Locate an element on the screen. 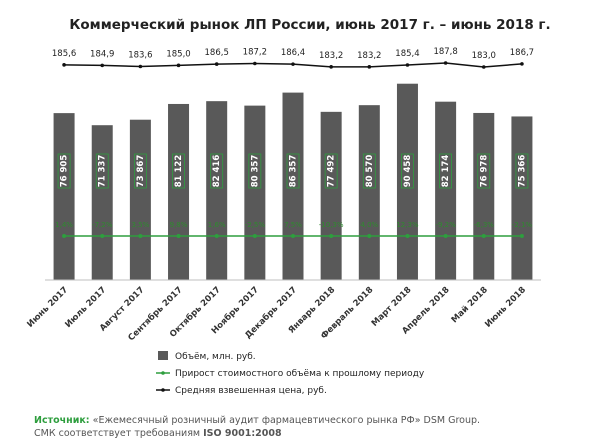 The height and width of the screenshot is (447, 591). bar-value-label: 76 978 is located at coordinates (484, 171).